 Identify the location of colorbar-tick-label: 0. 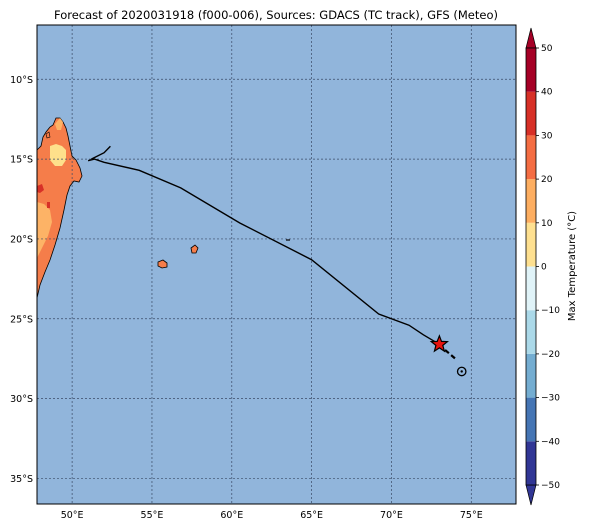
(544, 268).